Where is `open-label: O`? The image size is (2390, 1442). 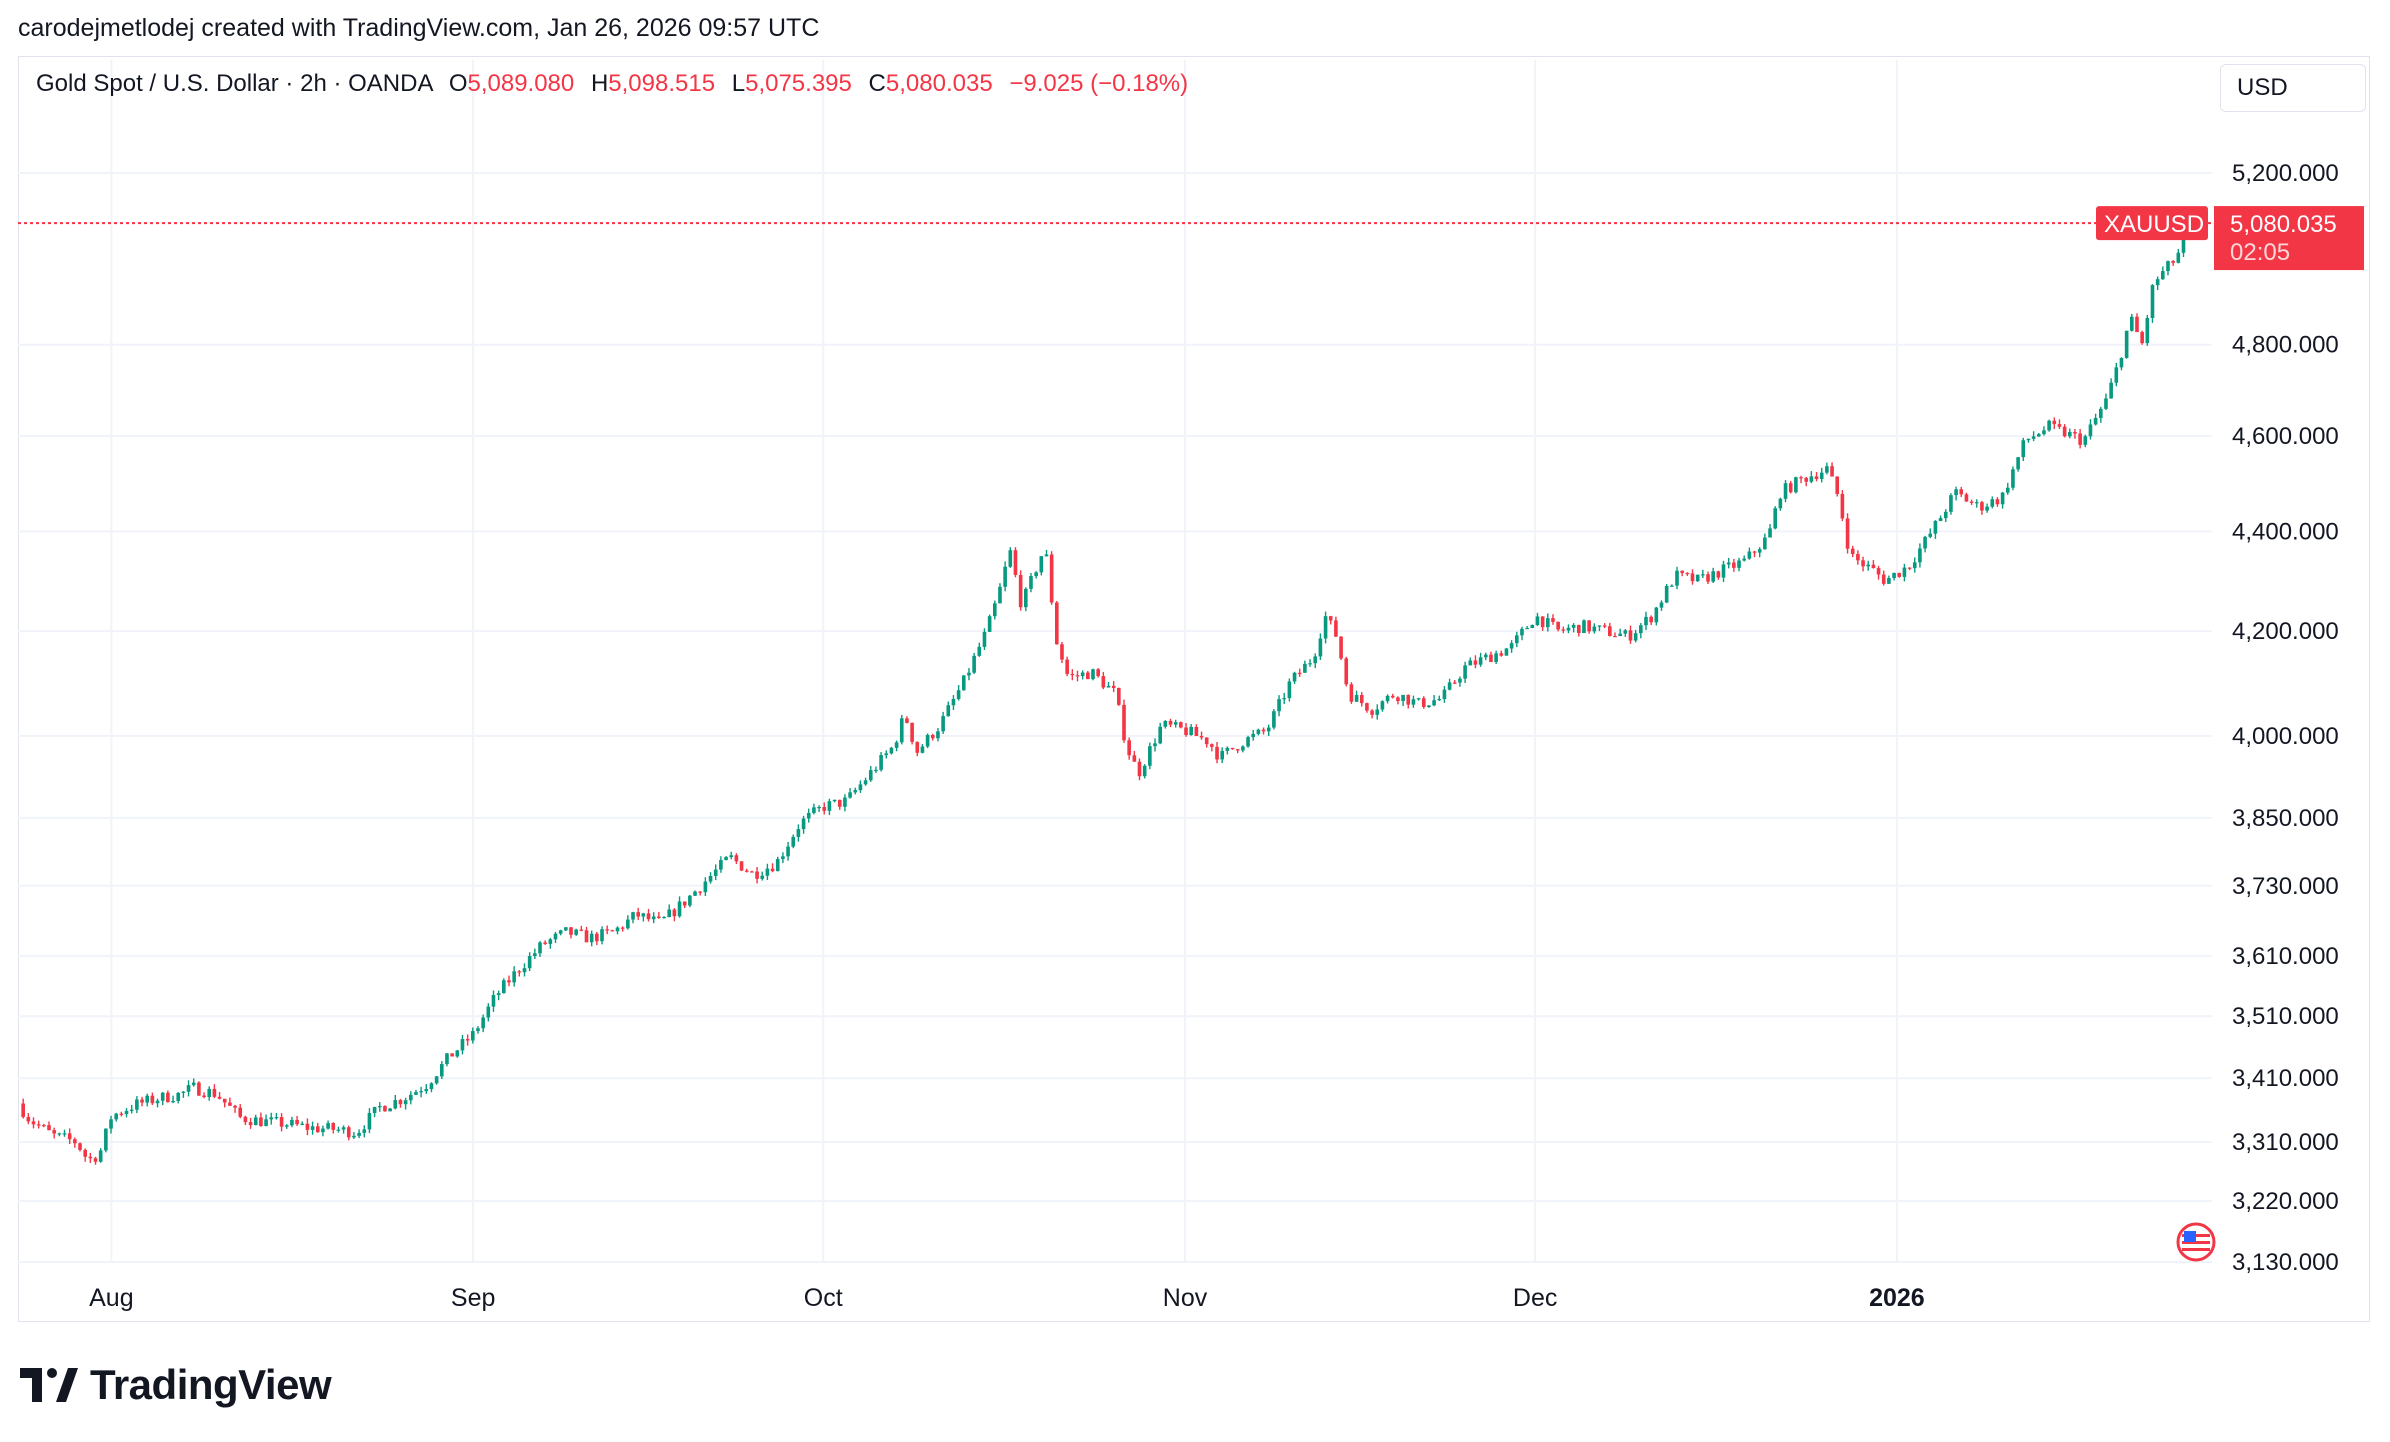
open-label: O is located at coordinates (458, 83).